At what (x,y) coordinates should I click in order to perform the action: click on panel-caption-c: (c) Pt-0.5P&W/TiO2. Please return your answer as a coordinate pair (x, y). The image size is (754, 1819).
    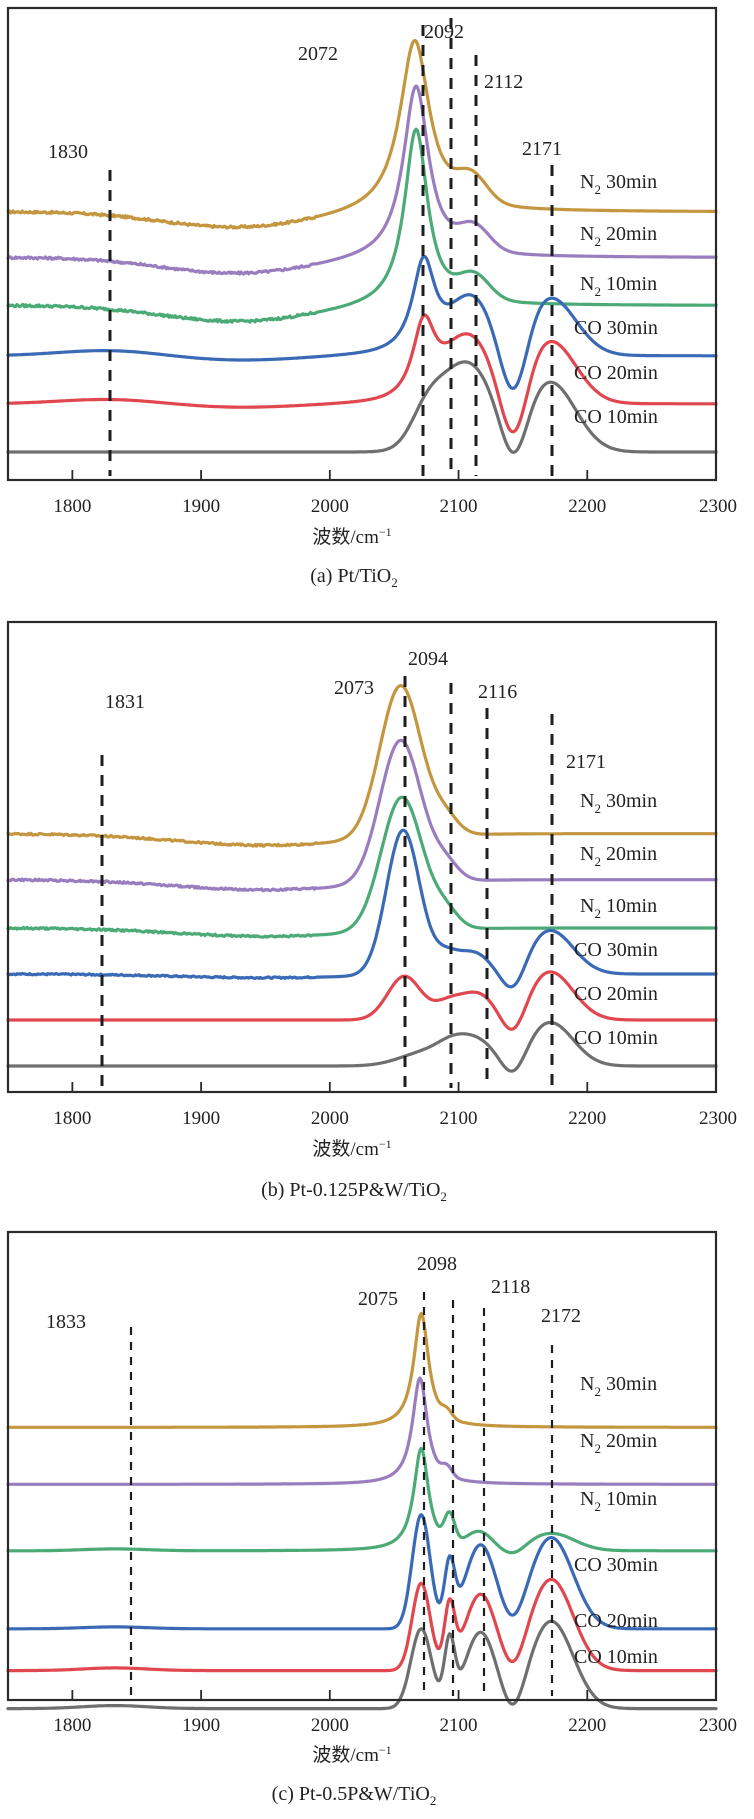
    Looking at the image, I should click on (354, 1795).